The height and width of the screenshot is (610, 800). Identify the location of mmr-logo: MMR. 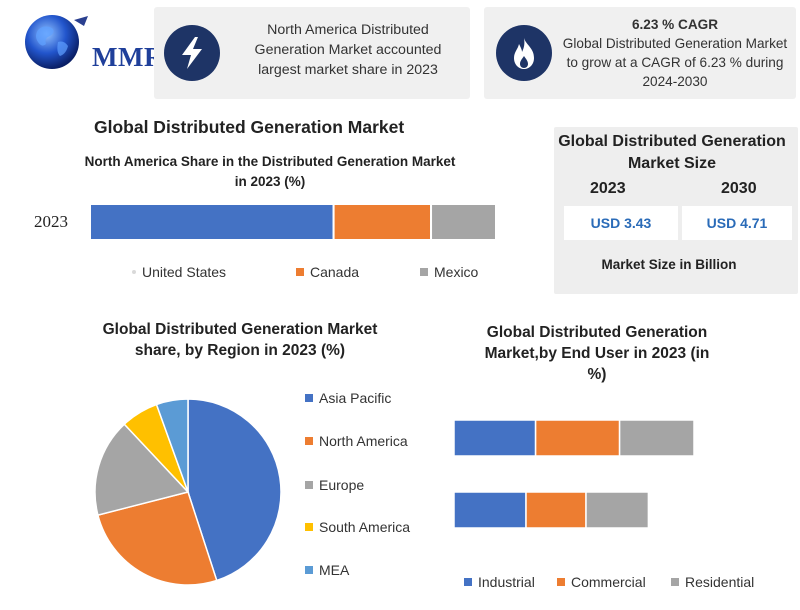
(89, 43).